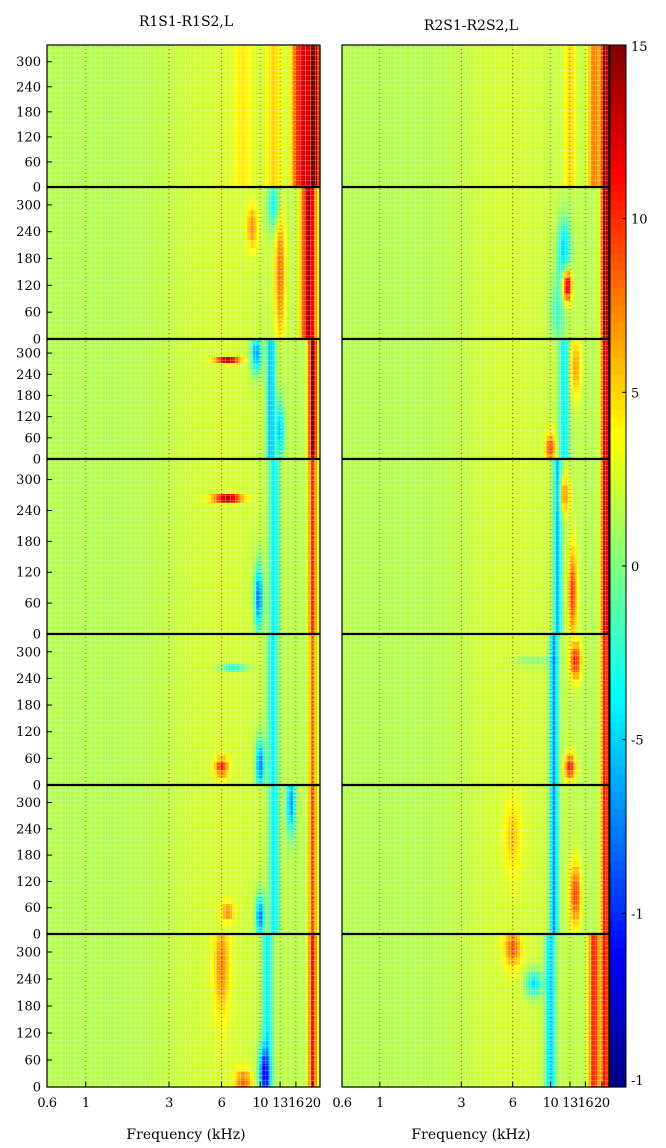  I want to click on panel-left-title: R1S1-R1S2,L, so click(186, 22).